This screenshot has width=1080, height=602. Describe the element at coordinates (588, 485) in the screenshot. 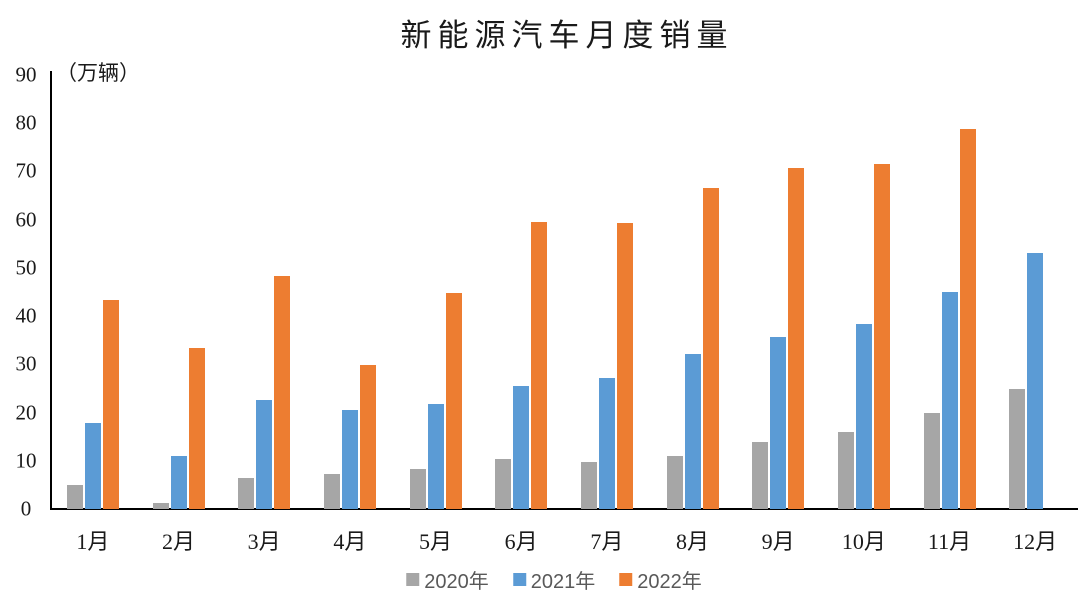

I see `bar-2020年-7月` at that location.